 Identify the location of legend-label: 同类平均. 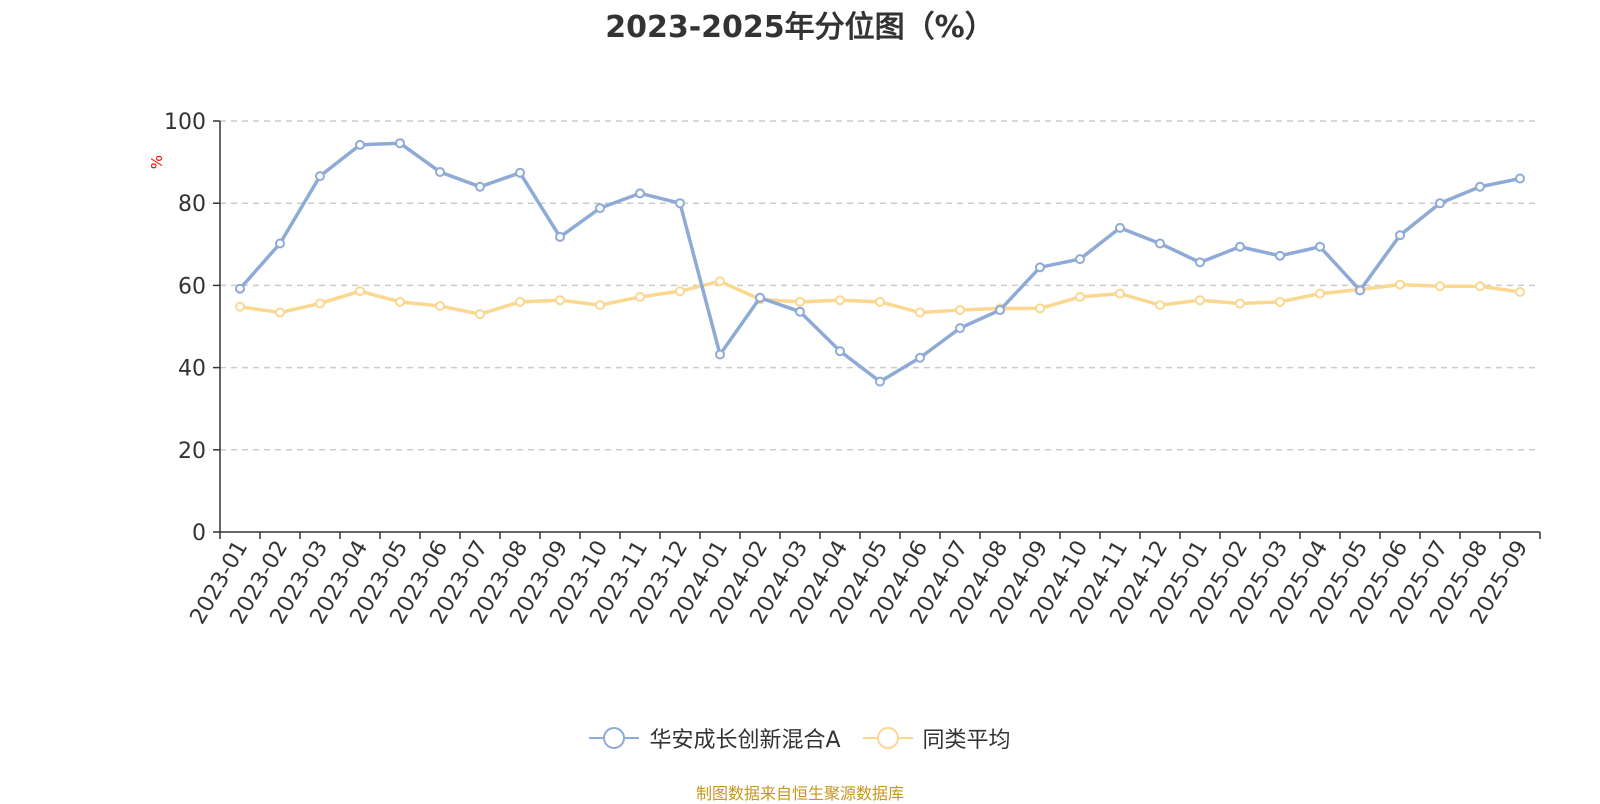
(966, 740).